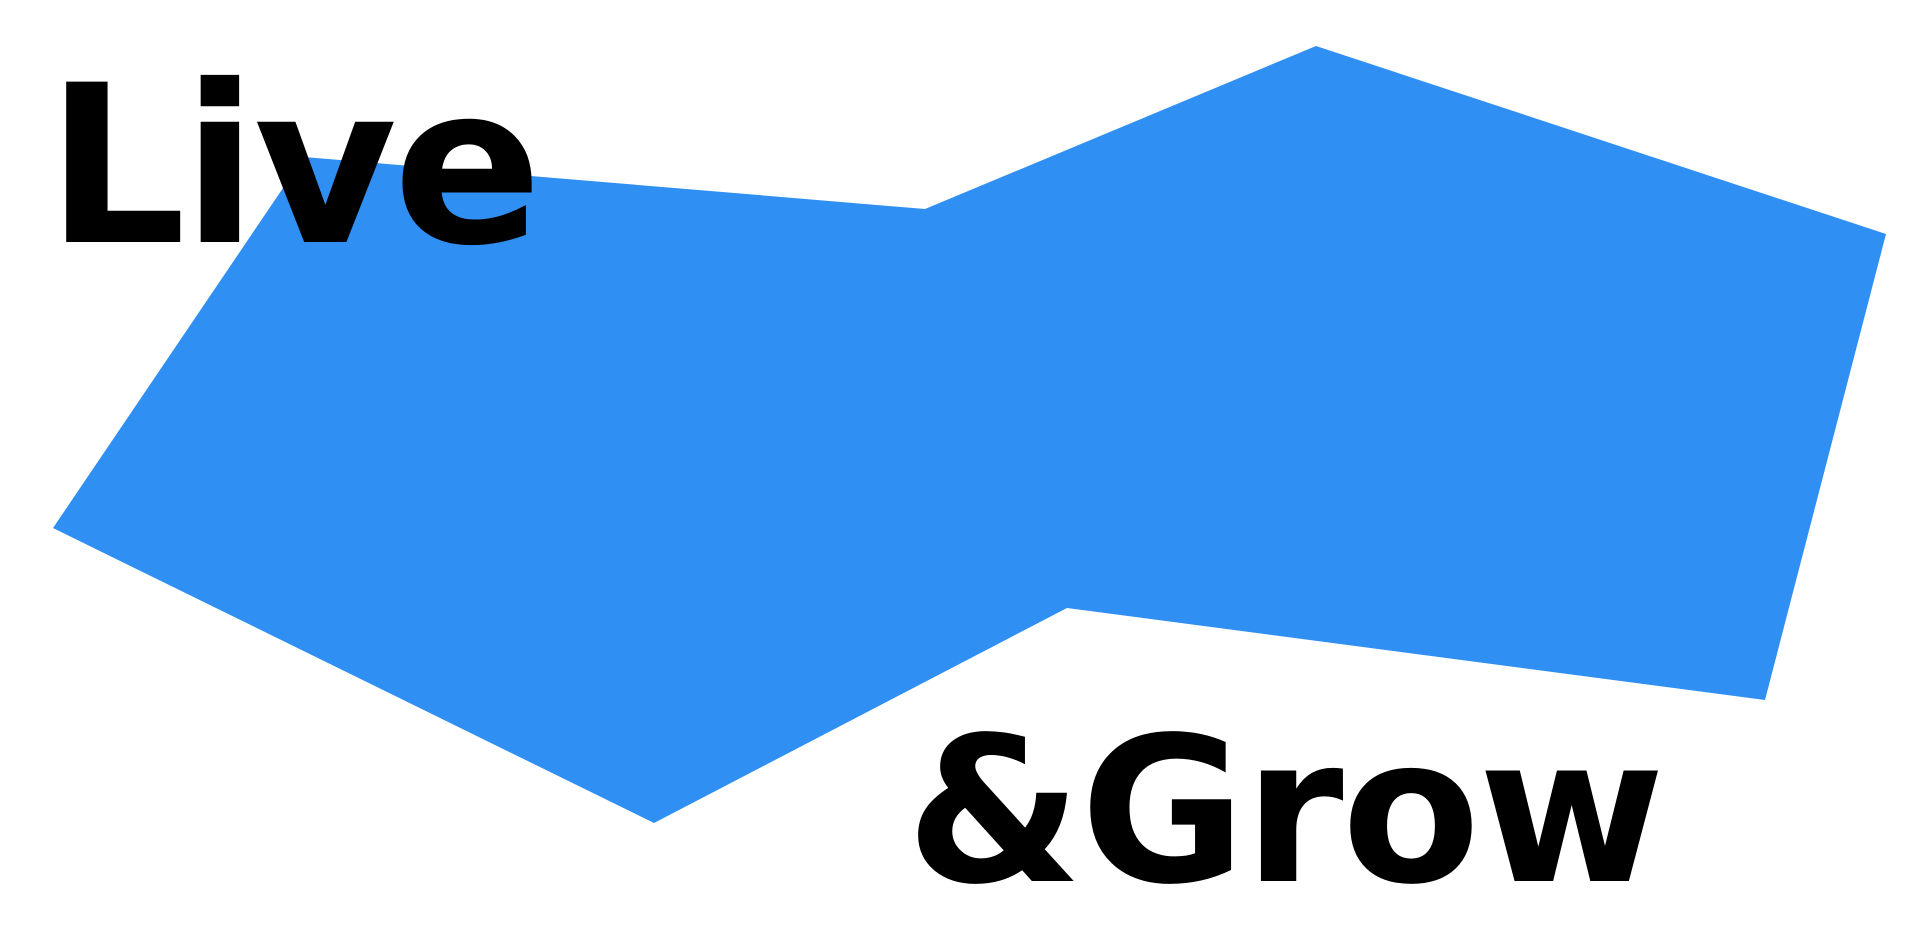  Describe the element at coordinates (294, 166) in the screenshot. I see `headline-live: Live` at that location.